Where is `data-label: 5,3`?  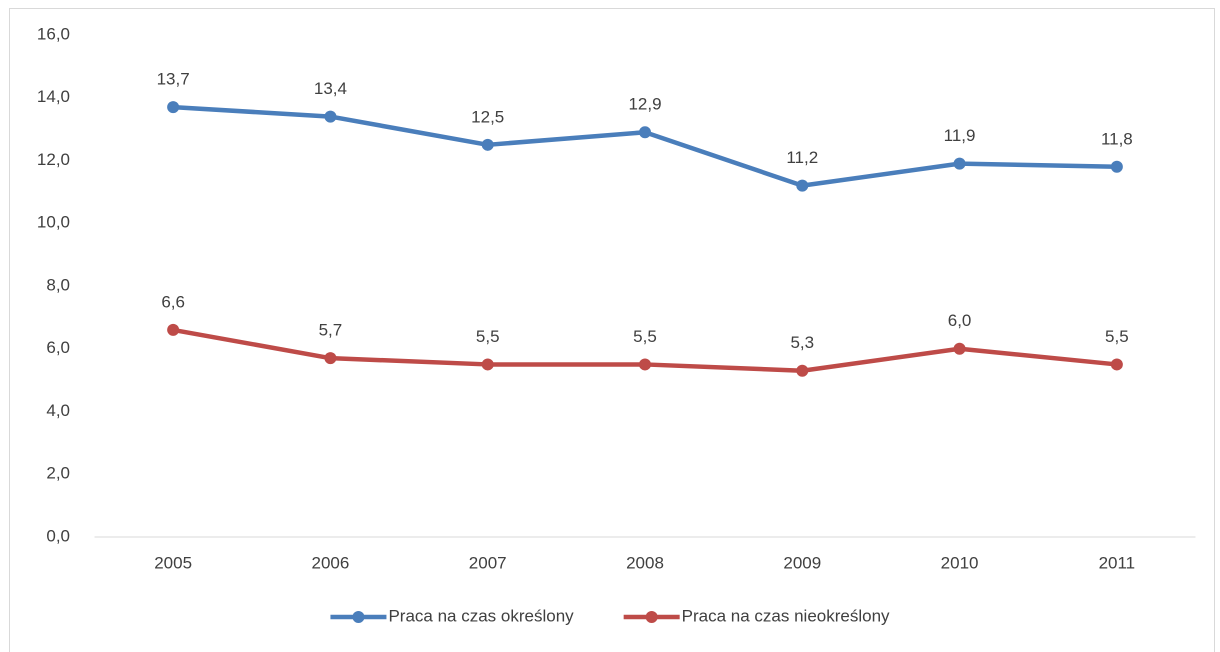 data-label: 5,3 is located at coordinates (802, 342).